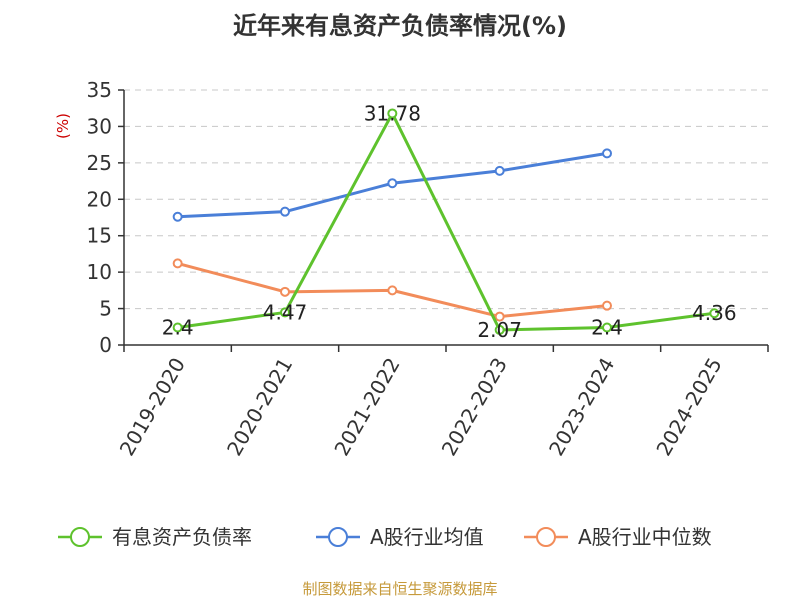  I want to click on y-tick-label: 25, so click(99, 163).